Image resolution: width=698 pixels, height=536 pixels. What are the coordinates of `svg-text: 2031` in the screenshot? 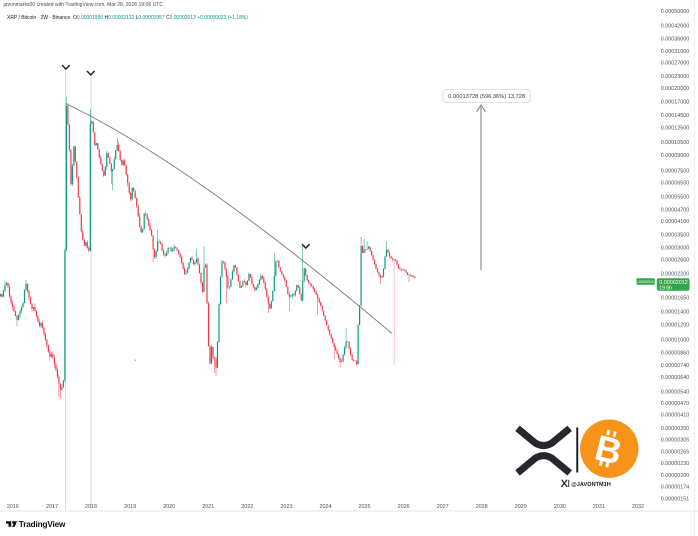 It's located at (599, 507).